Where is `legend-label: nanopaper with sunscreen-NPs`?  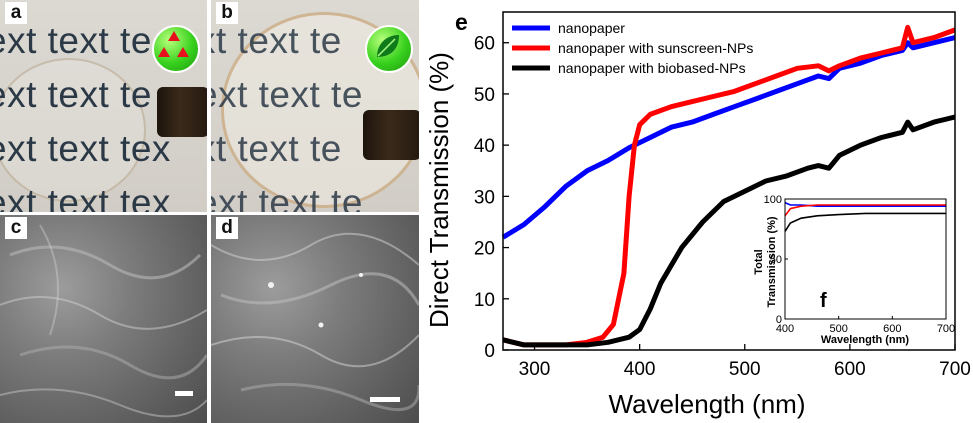
legend-label: nanopaper with sunscreen-NPs is located at coordinates (655, 48).